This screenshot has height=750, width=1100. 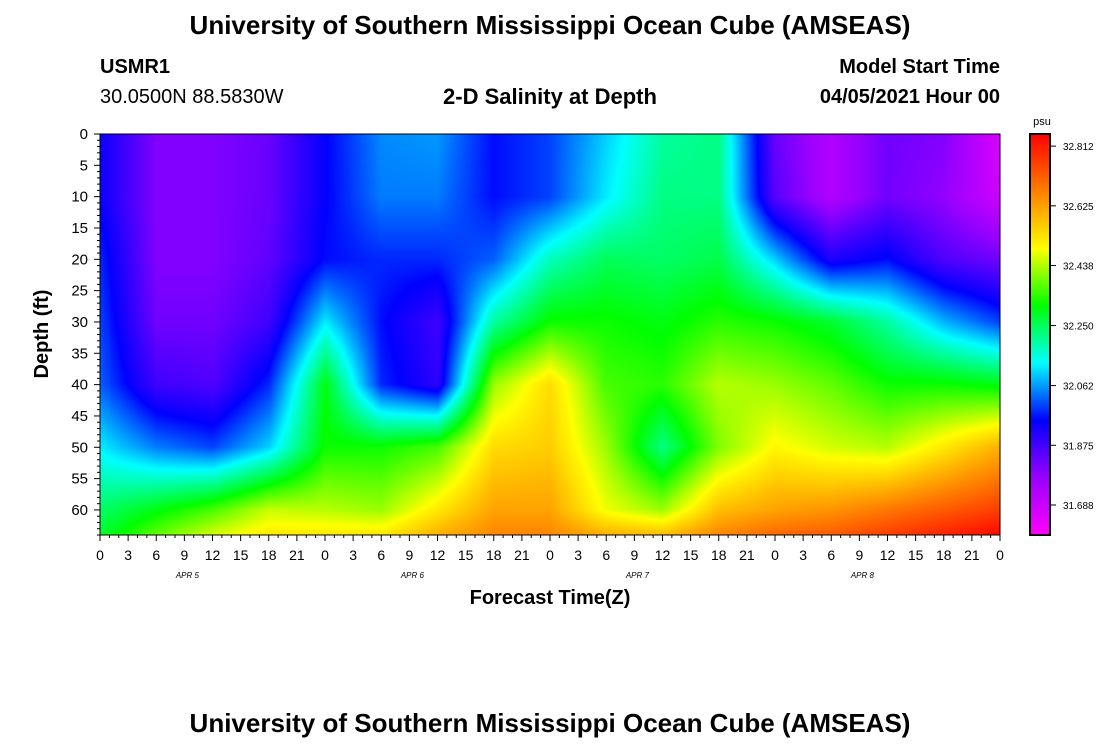 What do you see at coordinates (79, 291) in the screenshot?
I see `y-tick-label: 25` at bounding box center [79, 291].